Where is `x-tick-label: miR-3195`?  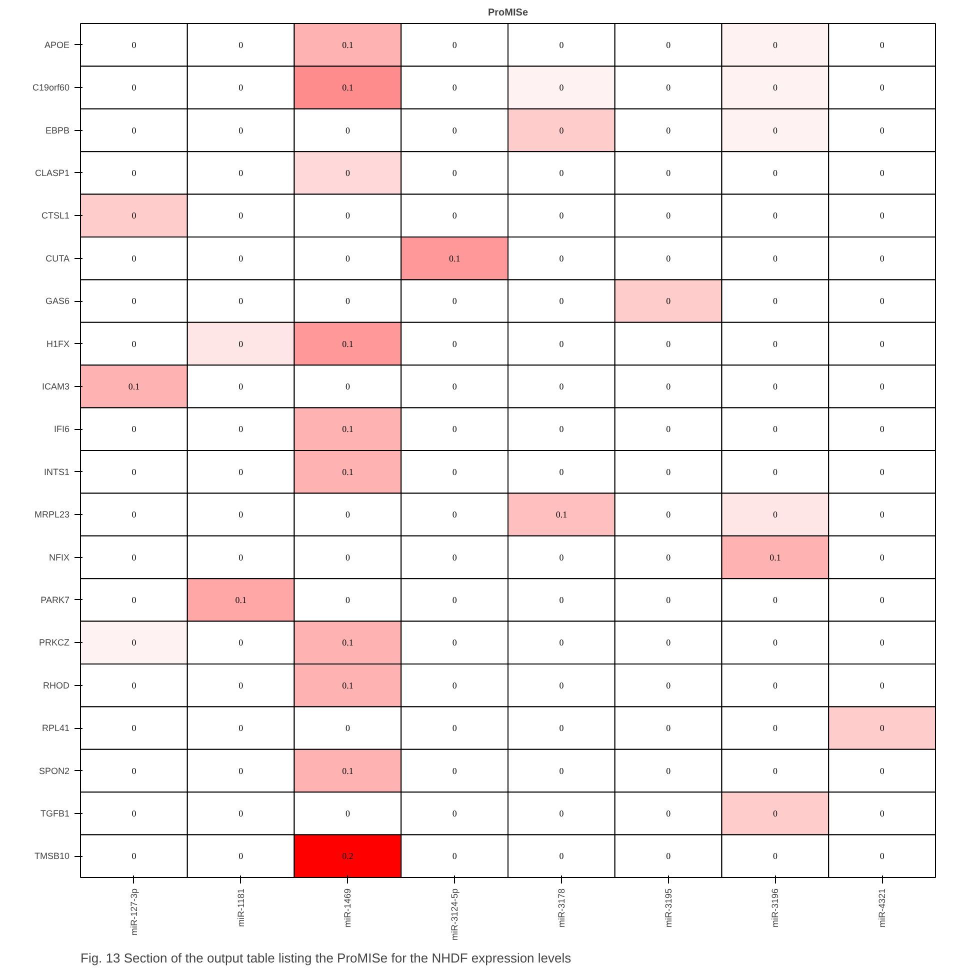
x-tick-label: miR-3195 is located at coordinates (668, 908).